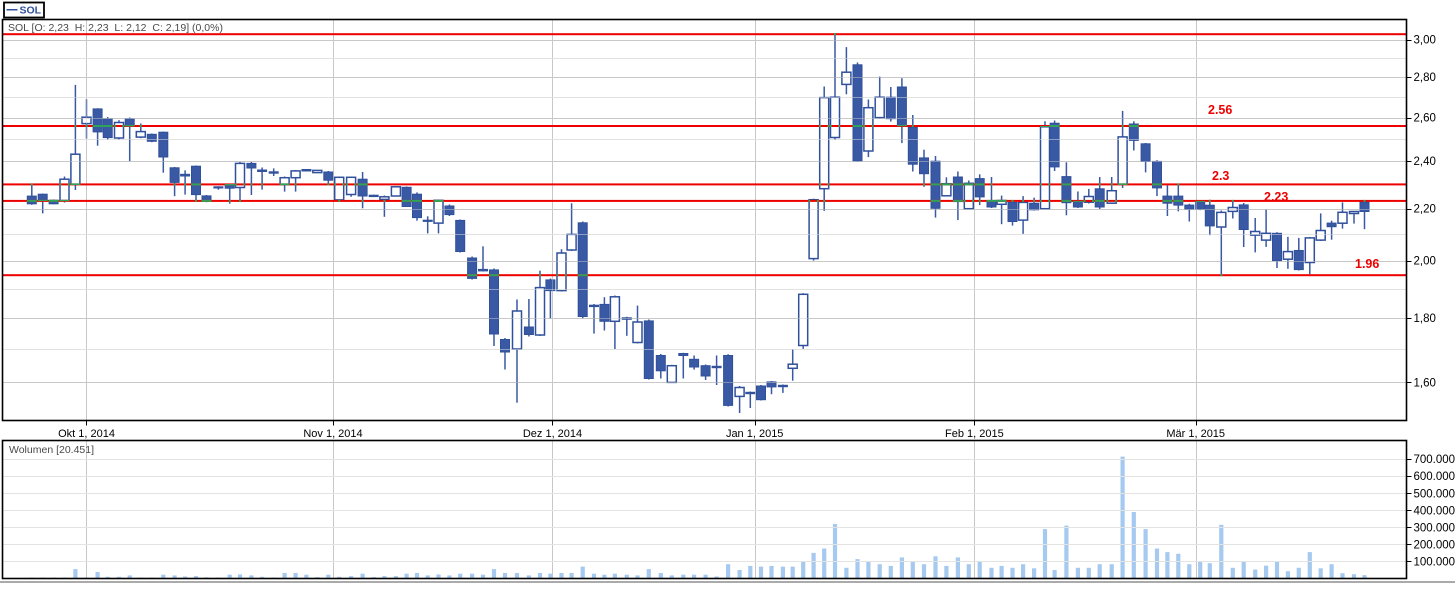 This screenshot has height=591, width=1455. What do you see at coordinates (1434, 528) in the screenshot?
I see `svg-text: 300.000` at bounding box center [1434, 528].